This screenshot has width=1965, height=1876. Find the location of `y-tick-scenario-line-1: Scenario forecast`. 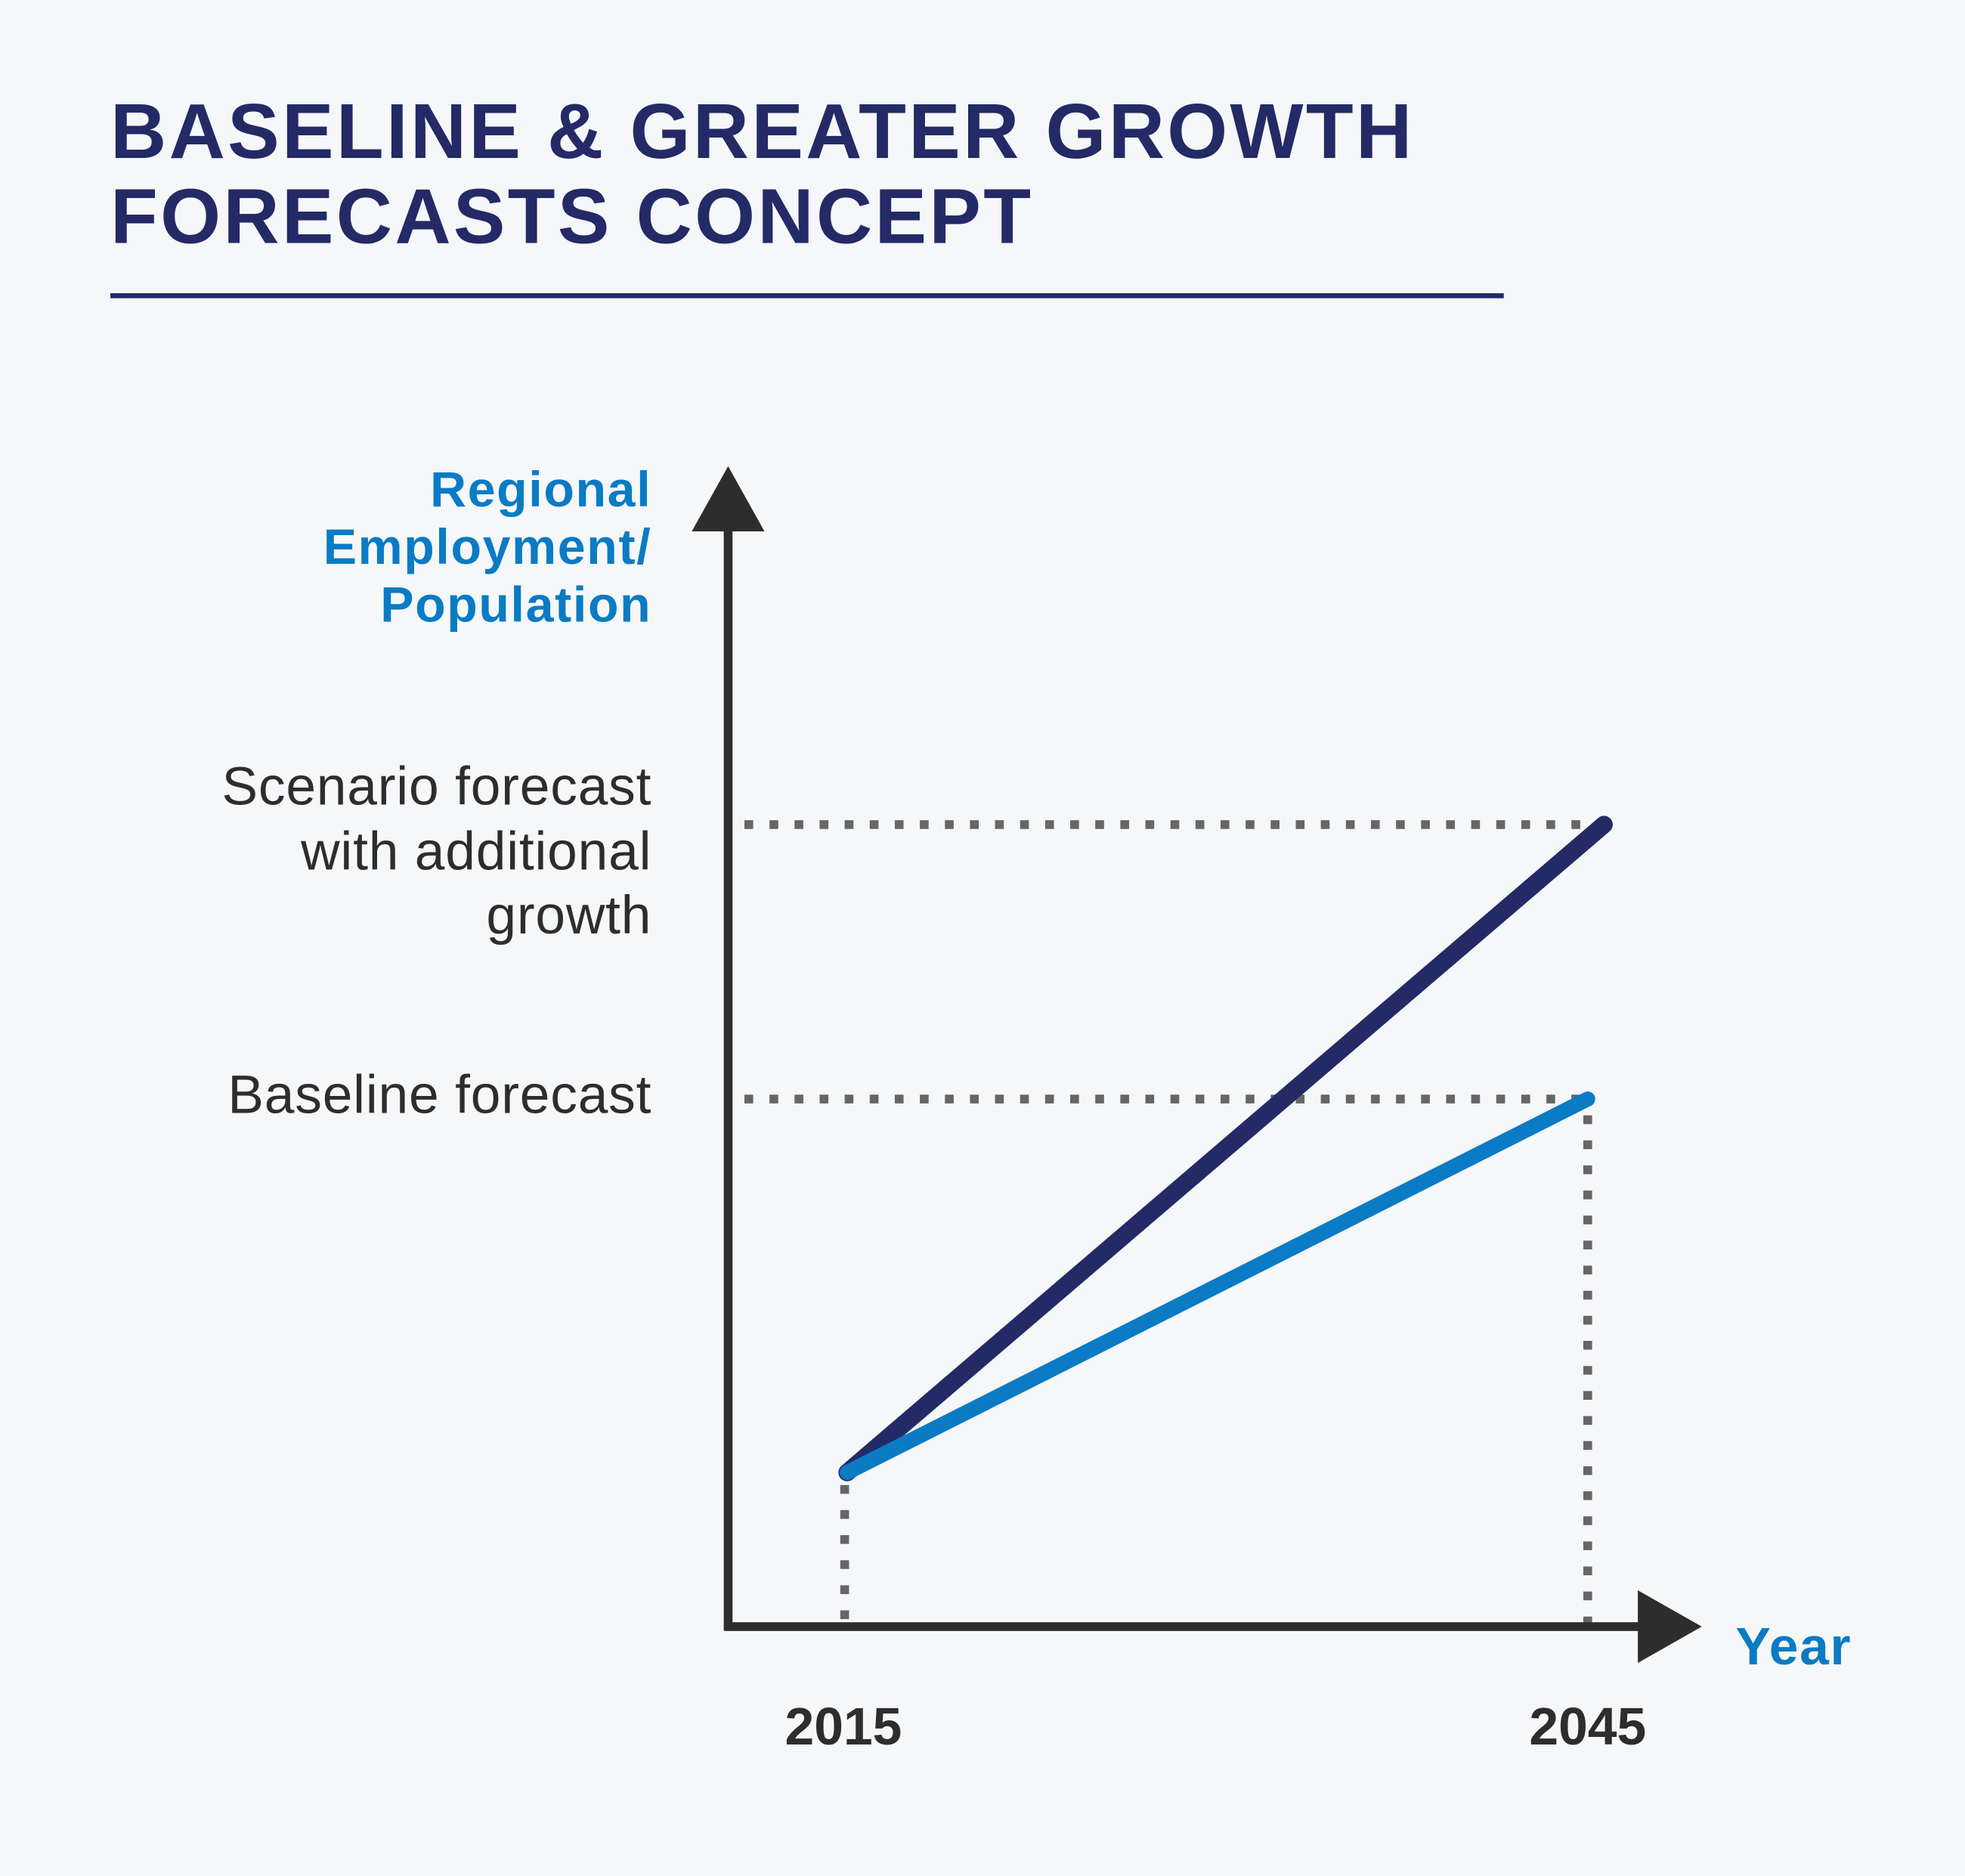

y-tick-scenario-line-1: Scenario forecast is located at coordinates (436, 786).